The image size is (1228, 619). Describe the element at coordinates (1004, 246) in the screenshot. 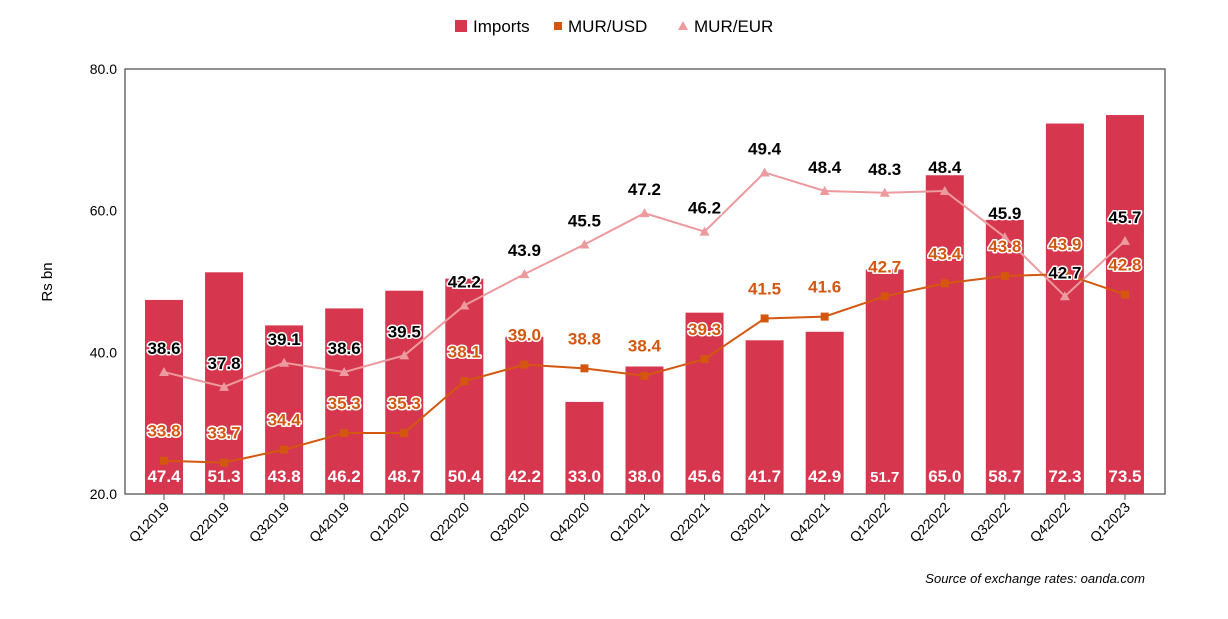

I see `mur-usd-data-label: 43.8` at that location.